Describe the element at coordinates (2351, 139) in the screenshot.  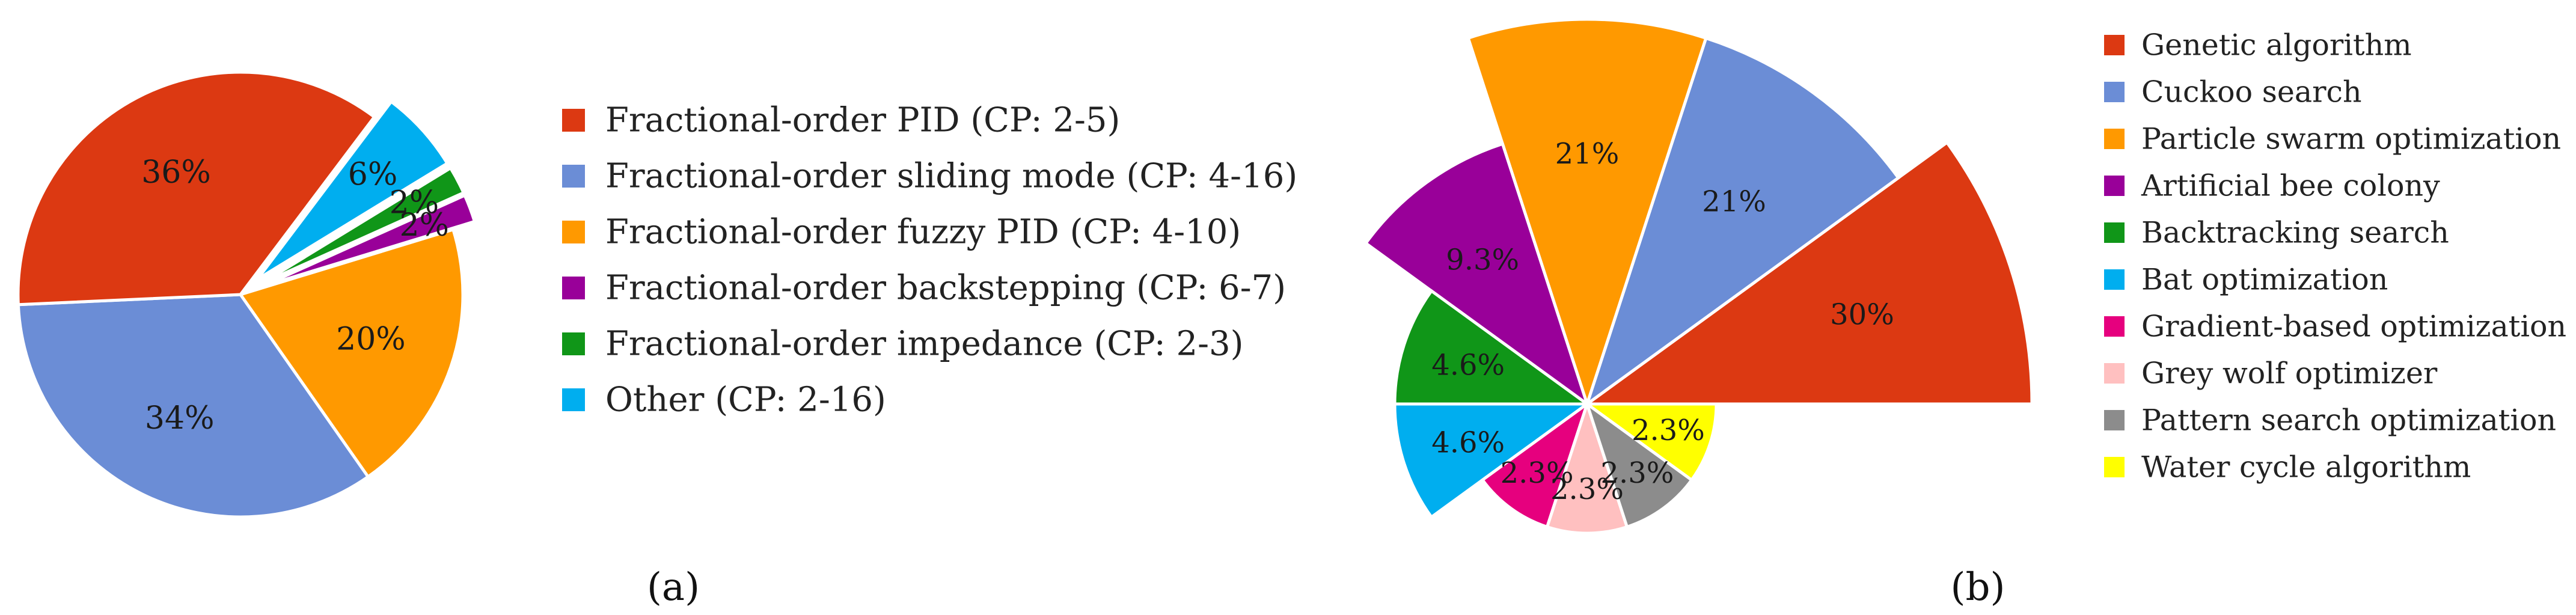
I see `chart-b-legend-label-particle-swarm-optimization: Particle swarm optimization` at that location.